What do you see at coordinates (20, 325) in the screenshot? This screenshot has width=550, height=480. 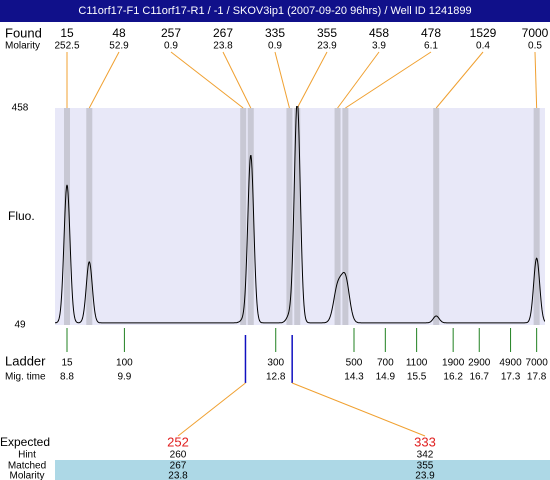 I see `y-tick-label: 49` at bounding box center [20, 325].